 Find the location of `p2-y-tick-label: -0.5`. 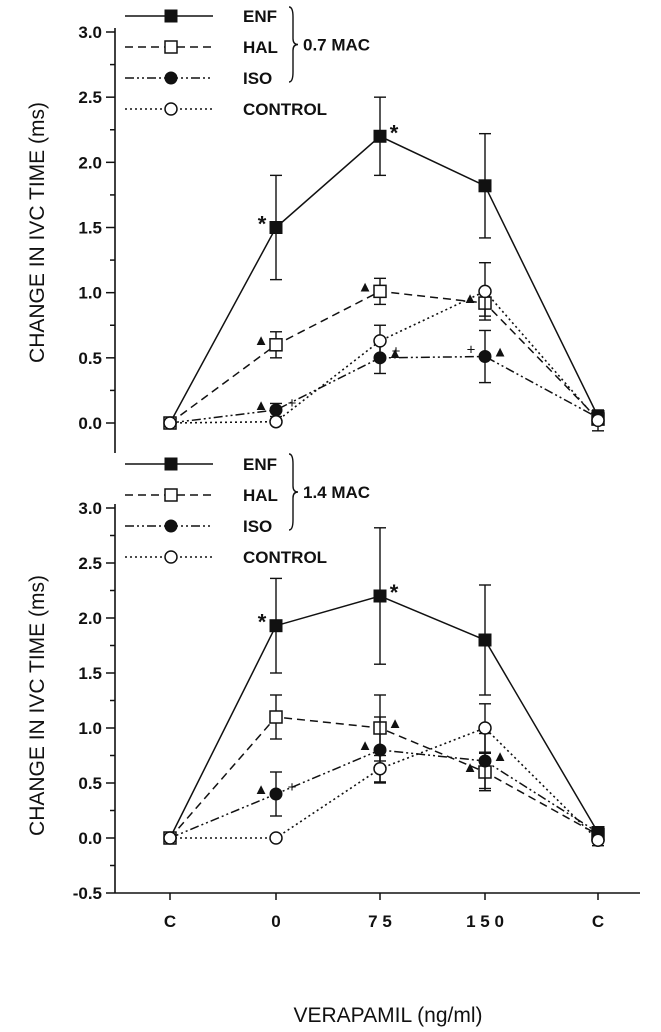

p2-y-tick-label: -0.5 is located at coordinates (87, 893).